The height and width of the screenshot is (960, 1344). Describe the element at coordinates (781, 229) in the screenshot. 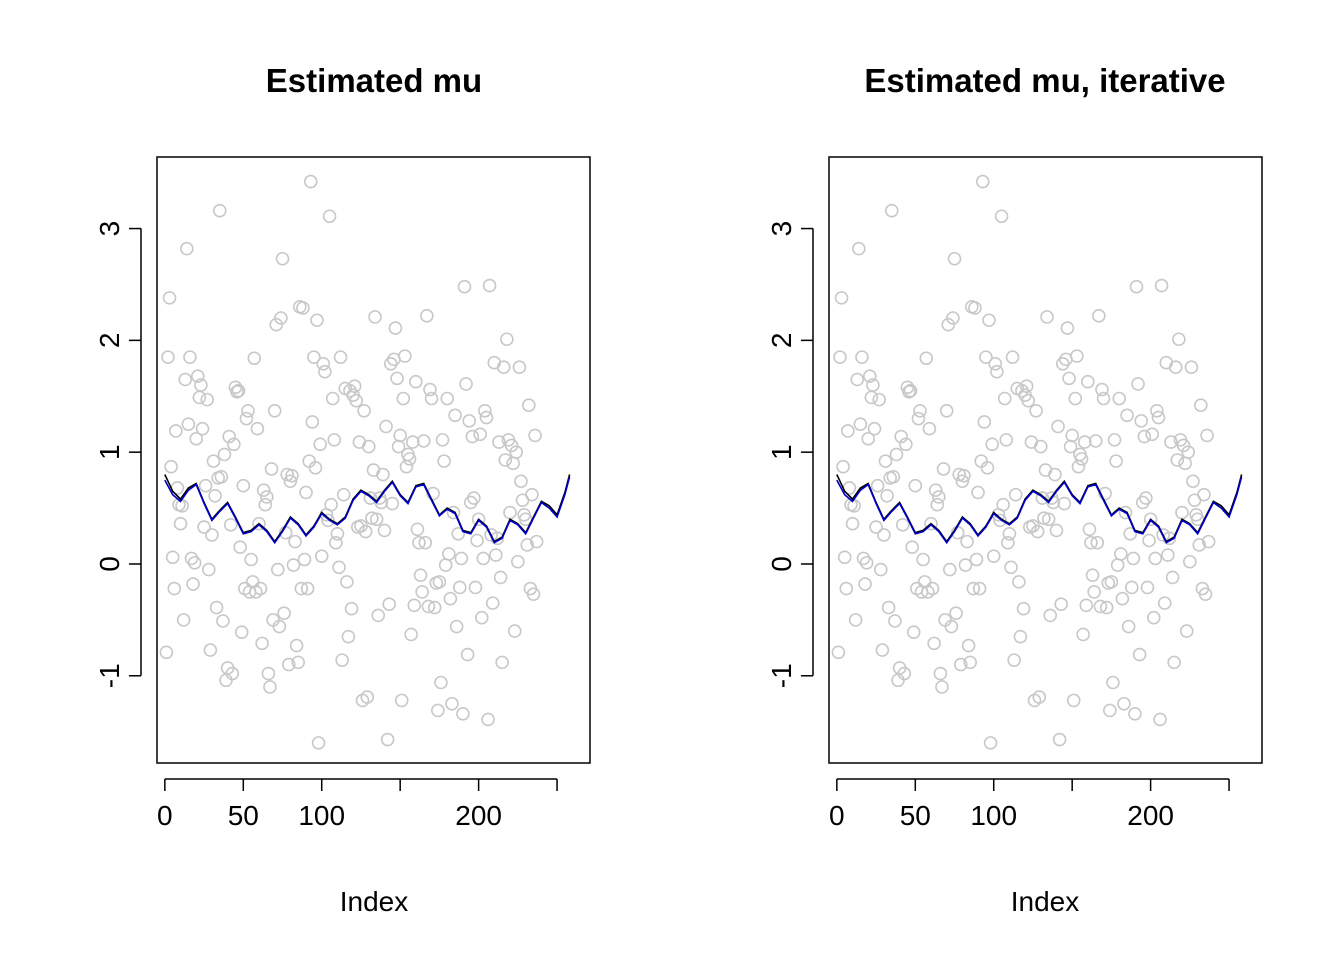

I see `y-tick-label: 3` at that location.